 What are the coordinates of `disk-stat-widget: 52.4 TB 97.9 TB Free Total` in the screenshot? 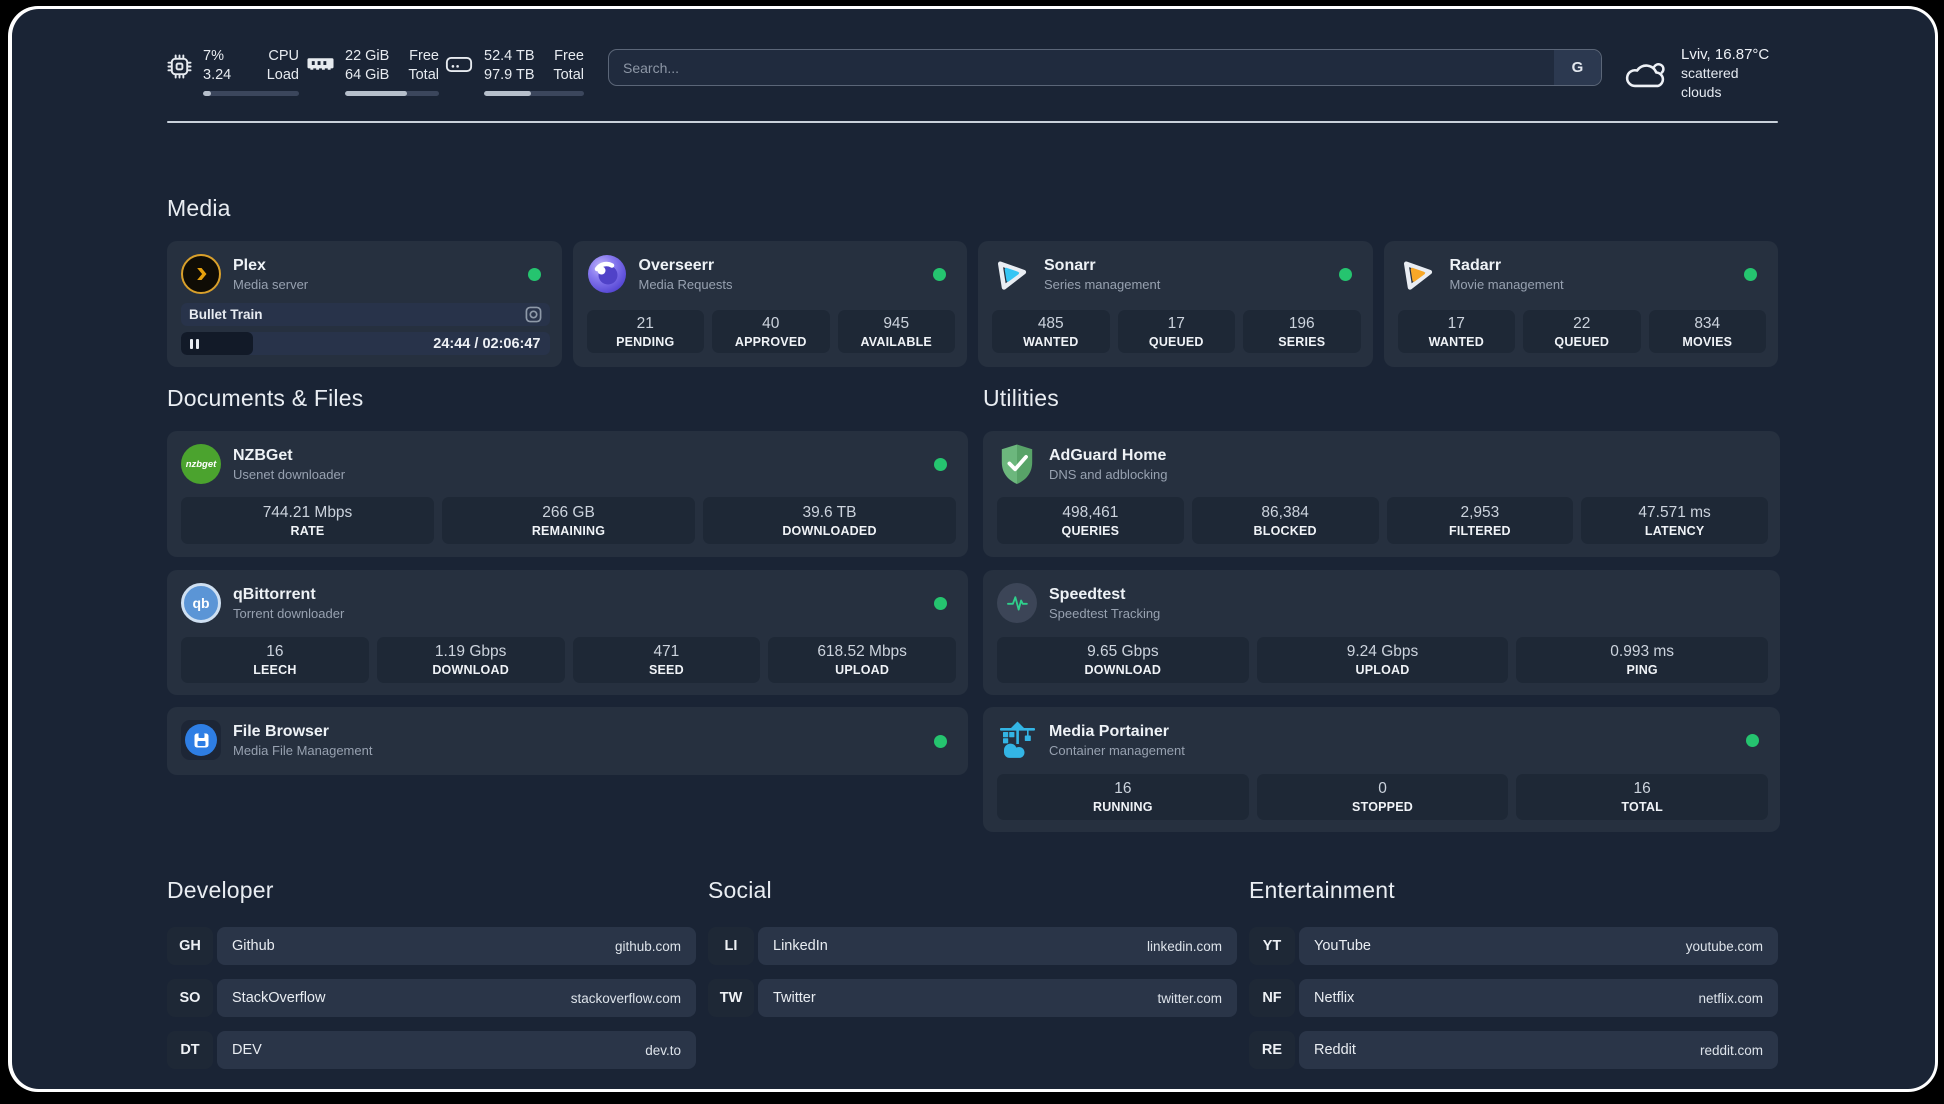 It's located at (514, 71).